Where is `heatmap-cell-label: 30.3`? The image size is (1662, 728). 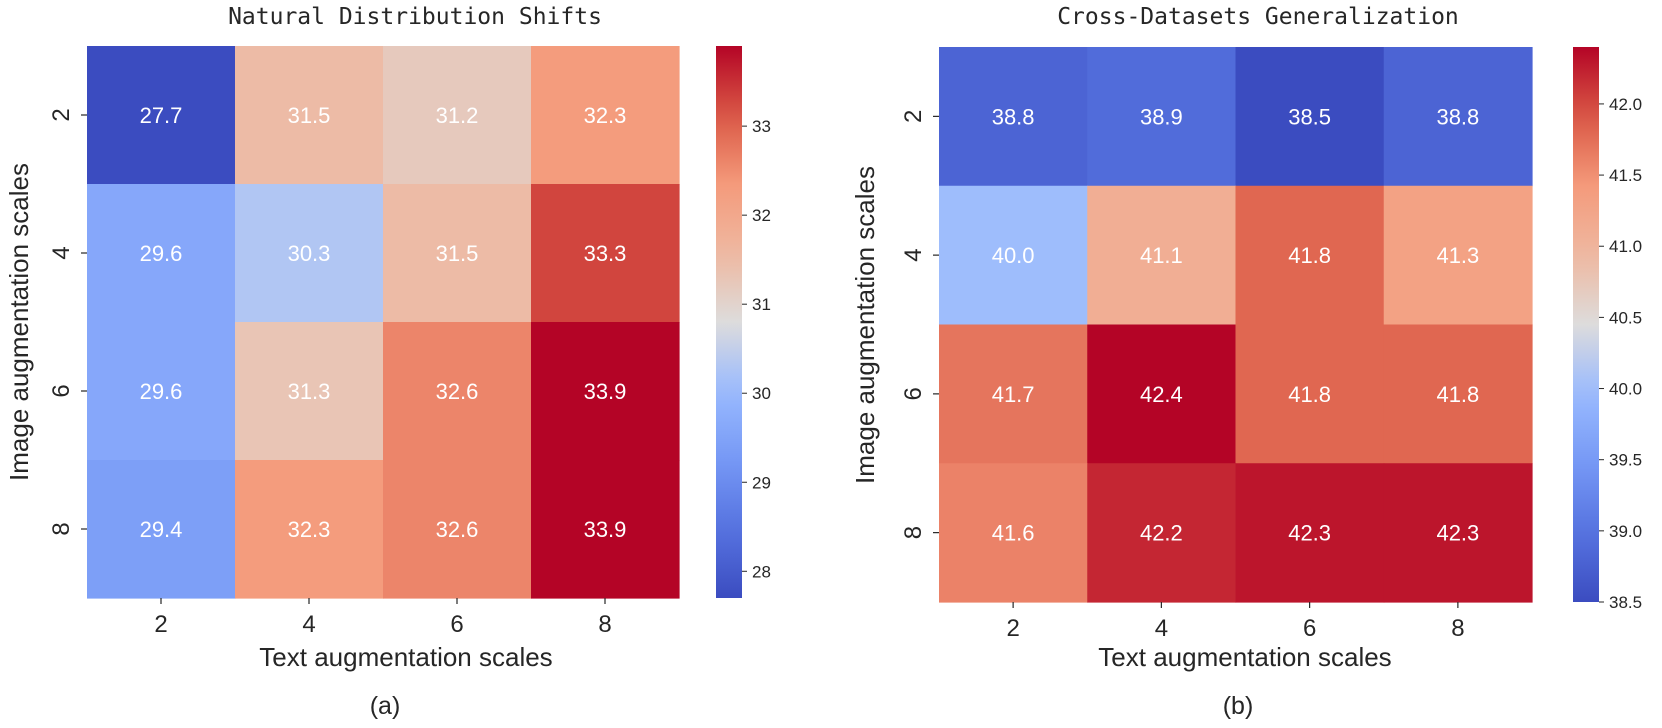 heatmap-cell-label: 30.3 is located at coordinates (309, 253).